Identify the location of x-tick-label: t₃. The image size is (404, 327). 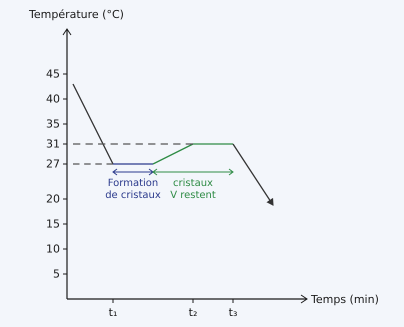
(233, 312).